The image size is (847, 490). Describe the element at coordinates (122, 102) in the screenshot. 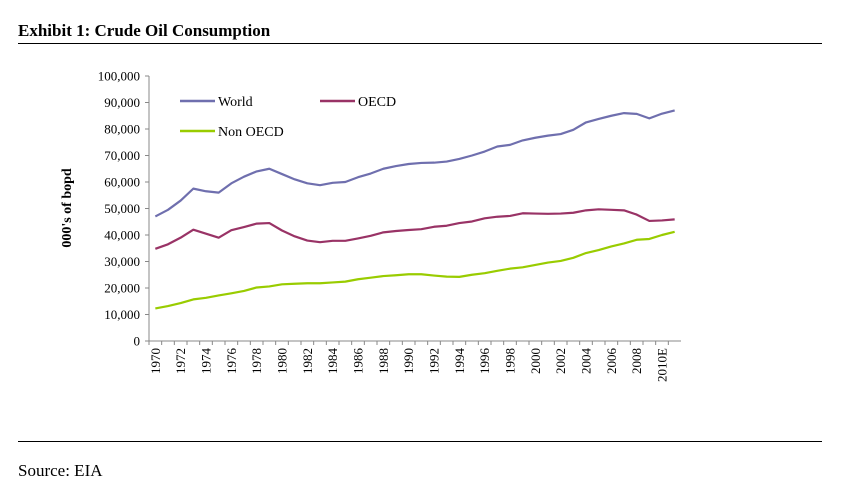

I see `y-tick-label: 90,000` at that location.